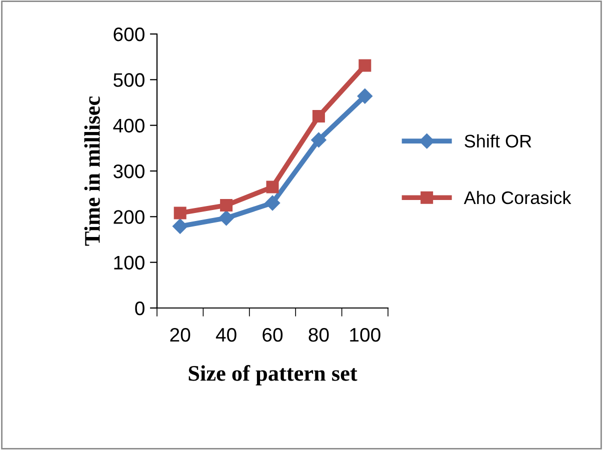 The width and height of the screenshot is (603, 450). Describe the element at coordinates (498, 141) in the screenshot. I see `legend-label: Shift OR` at that location.